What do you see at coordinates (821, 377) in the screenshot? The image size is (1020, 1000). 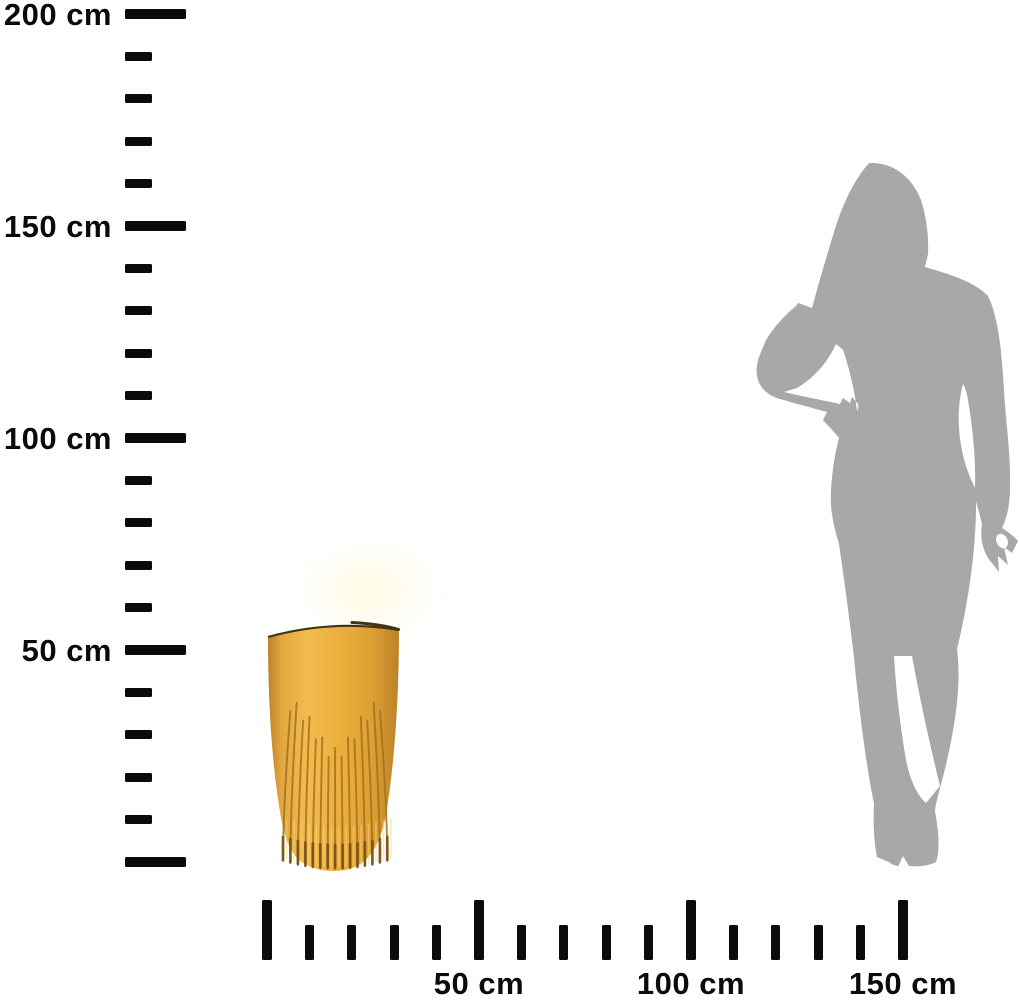 I see `arm-hip-gap` at bounding box center [821, 377].